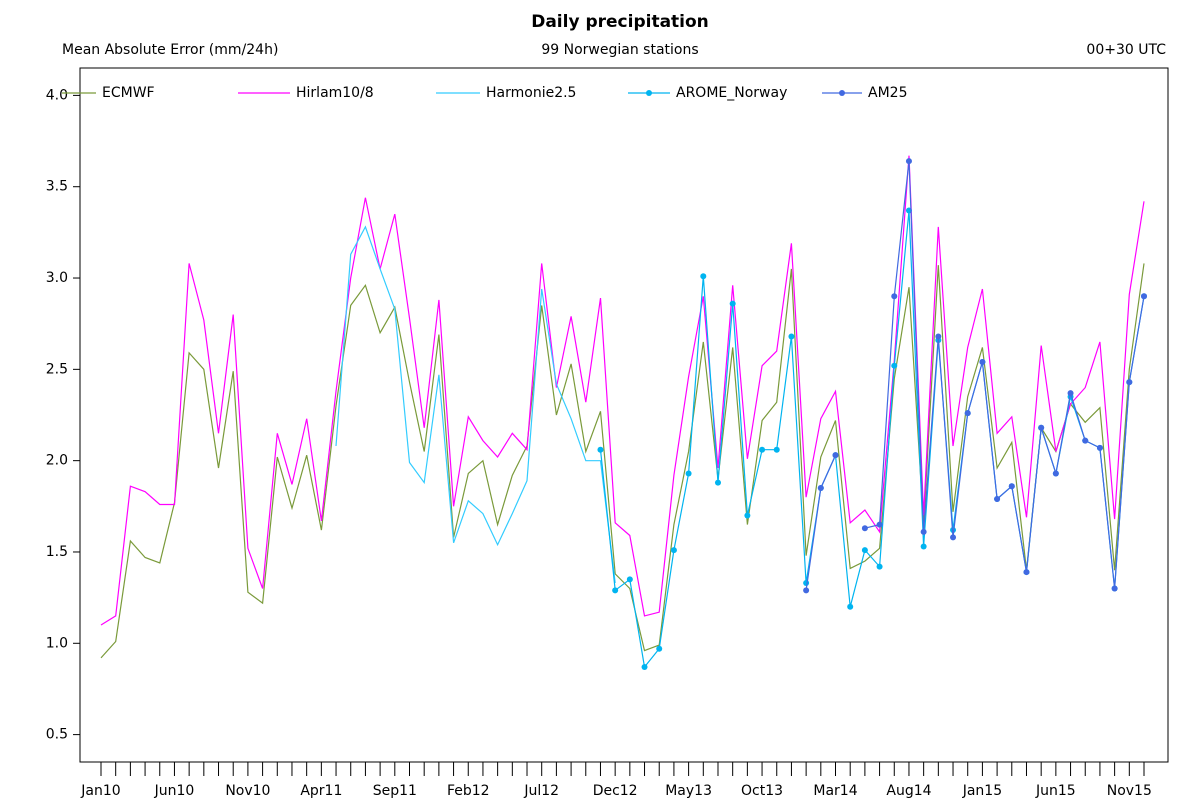 The image size is (1182, 800). I want to click on y-tick-label: 1.5, so click(57, 552).